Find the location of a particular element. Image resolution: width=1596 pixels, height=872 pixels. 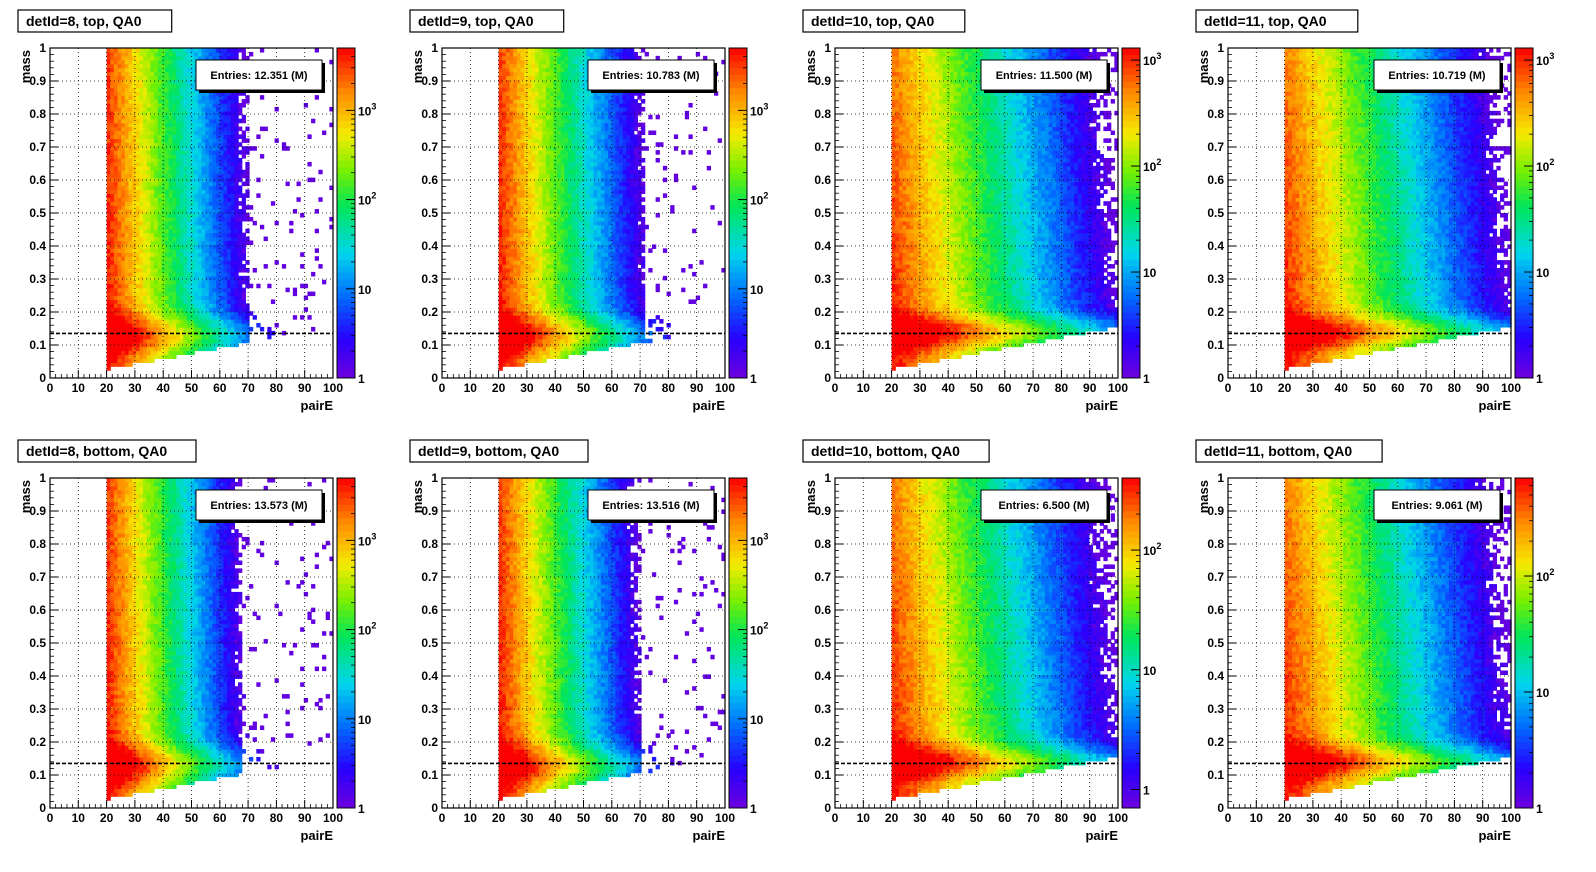

y-tick-label: 0.1 is located at coordinates (429, 345).